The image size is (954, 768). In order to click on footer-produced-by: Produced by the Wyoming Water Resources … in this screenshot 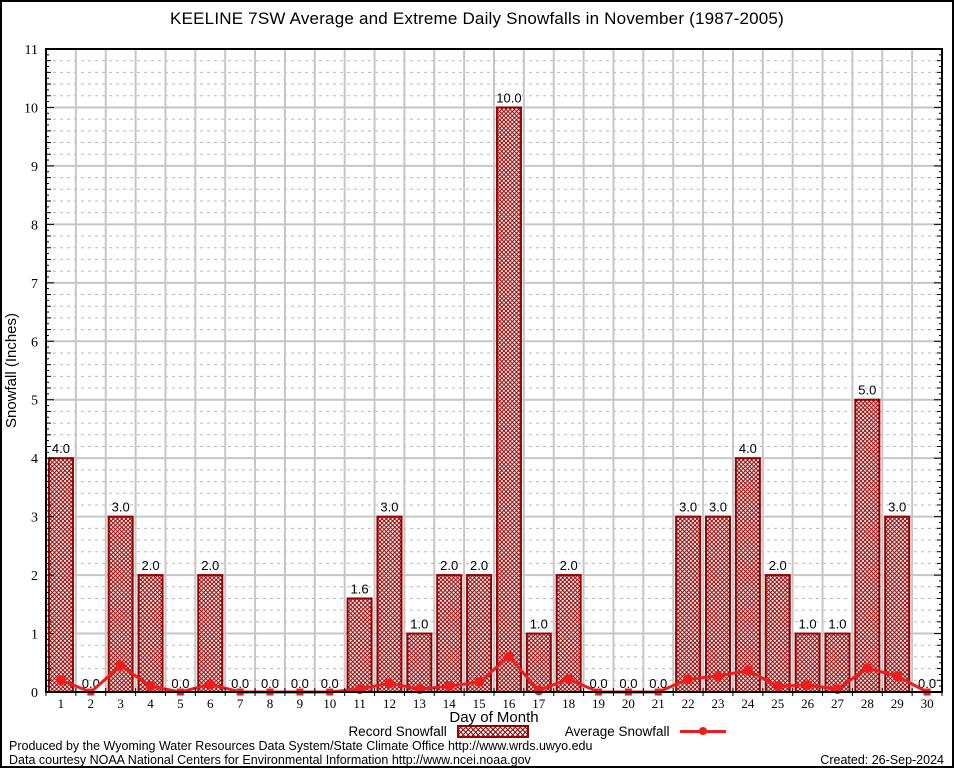, I will do `click(301, 746)`.